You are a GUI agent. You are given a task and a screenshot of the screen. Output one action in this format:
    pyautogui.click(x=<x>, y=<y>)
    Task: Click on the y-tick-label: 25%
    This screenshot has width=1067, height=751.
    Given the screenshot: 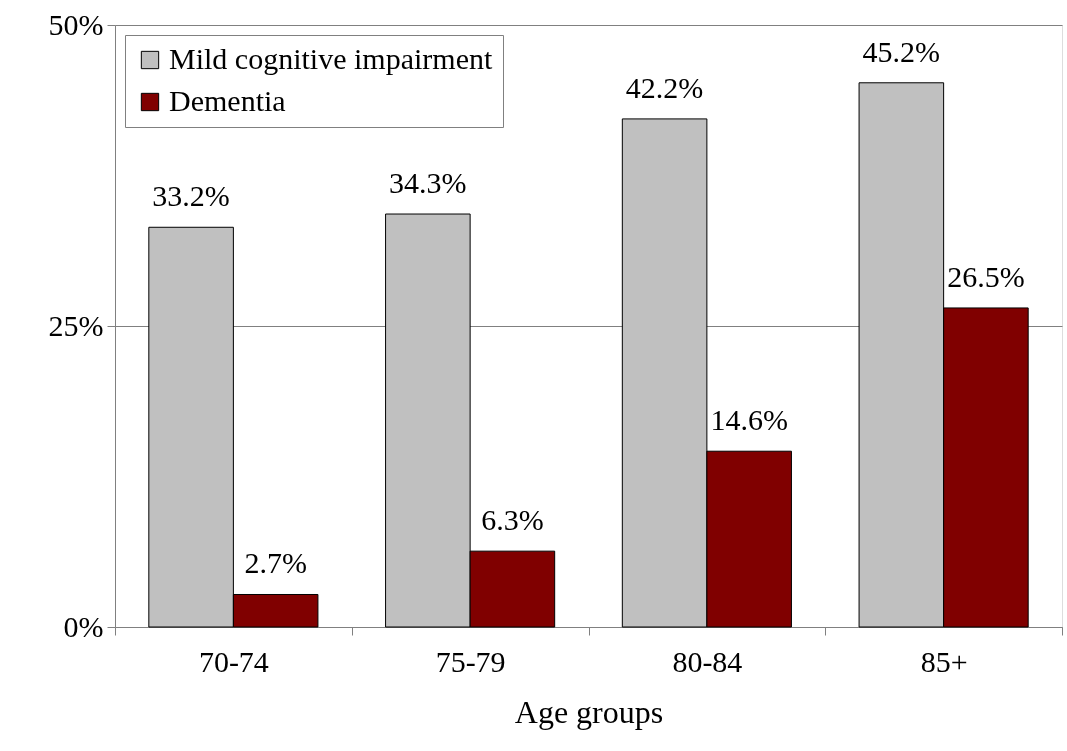 What is the action you would take?
    pyautogui.click(x=76, y=325)
    